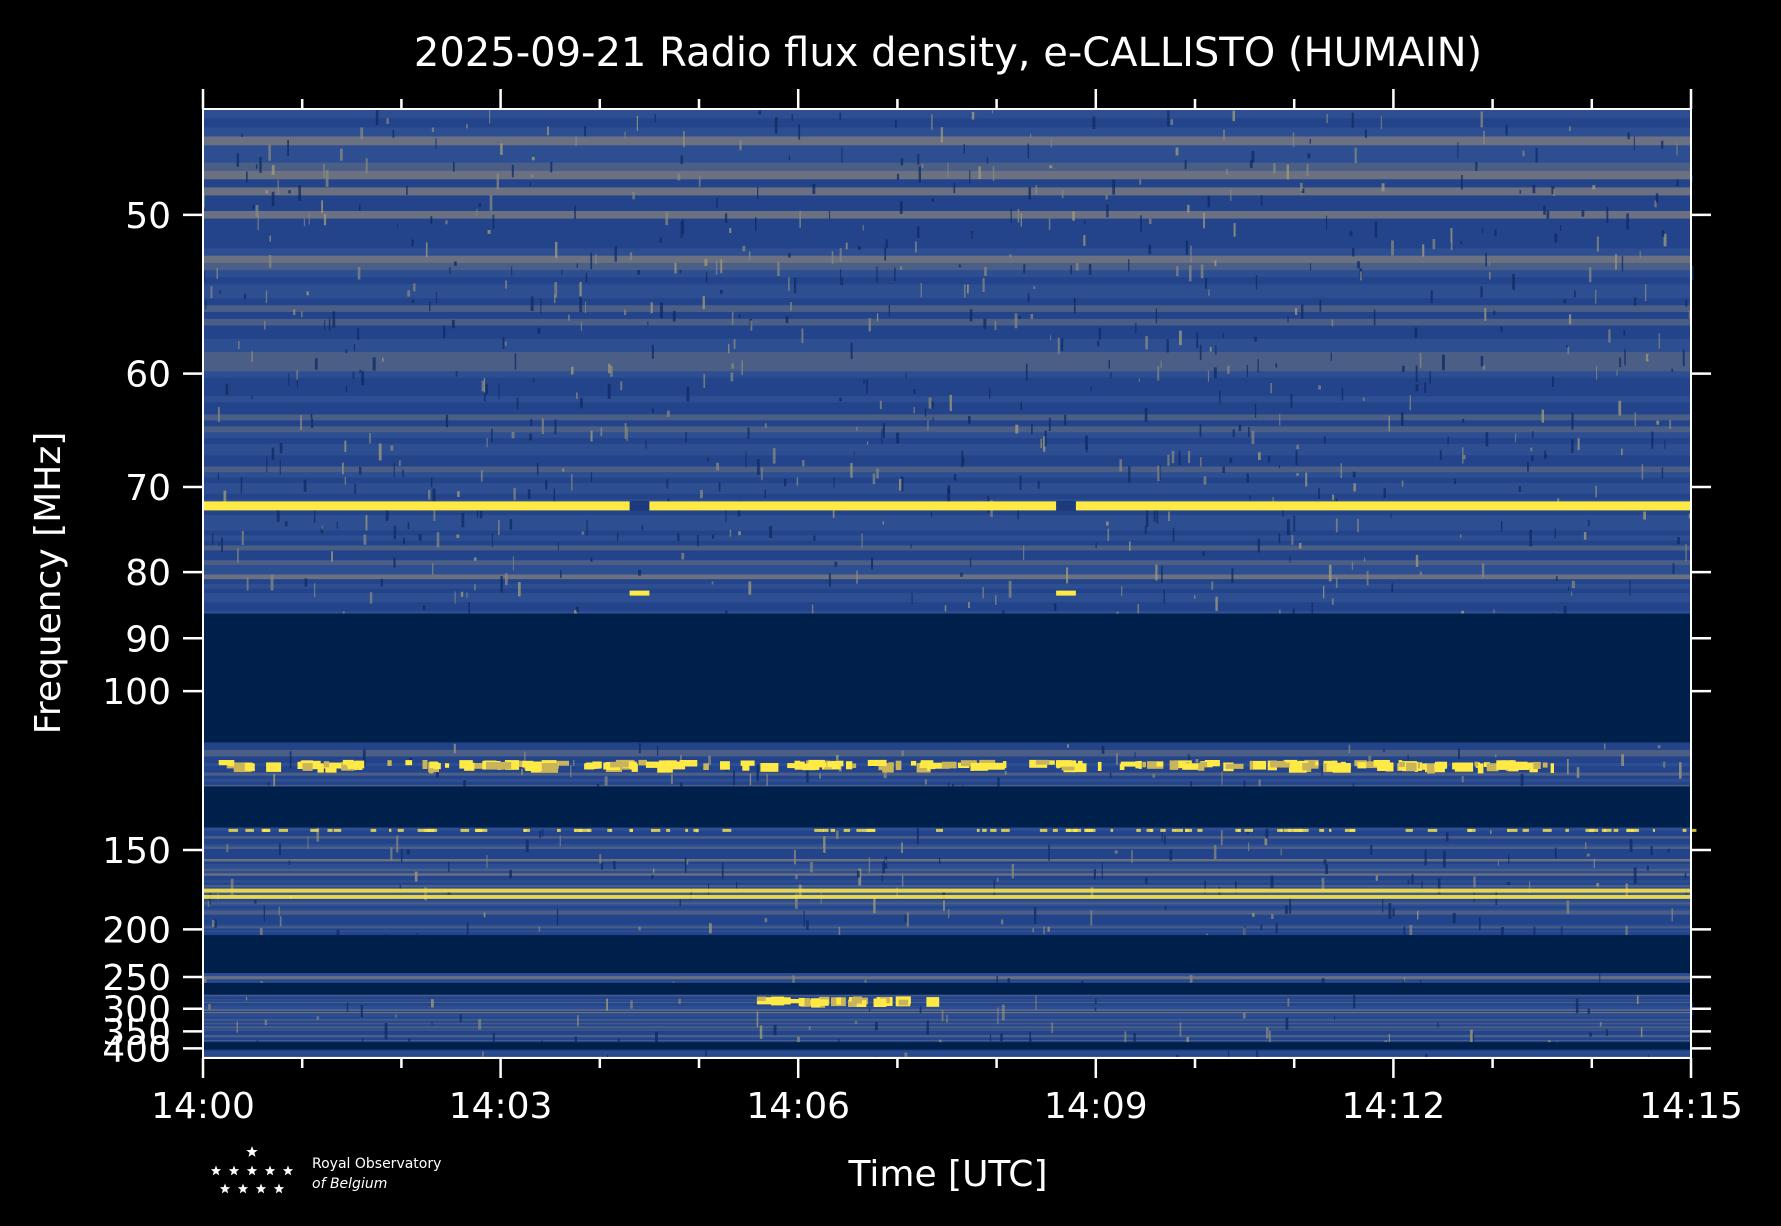 This screenshot has height=1226, width=1781. What do you see at coordinates (349, 1184) in the screenshot?
I see `logo-line2: of Belgium` at bounding box center [349, 1184].